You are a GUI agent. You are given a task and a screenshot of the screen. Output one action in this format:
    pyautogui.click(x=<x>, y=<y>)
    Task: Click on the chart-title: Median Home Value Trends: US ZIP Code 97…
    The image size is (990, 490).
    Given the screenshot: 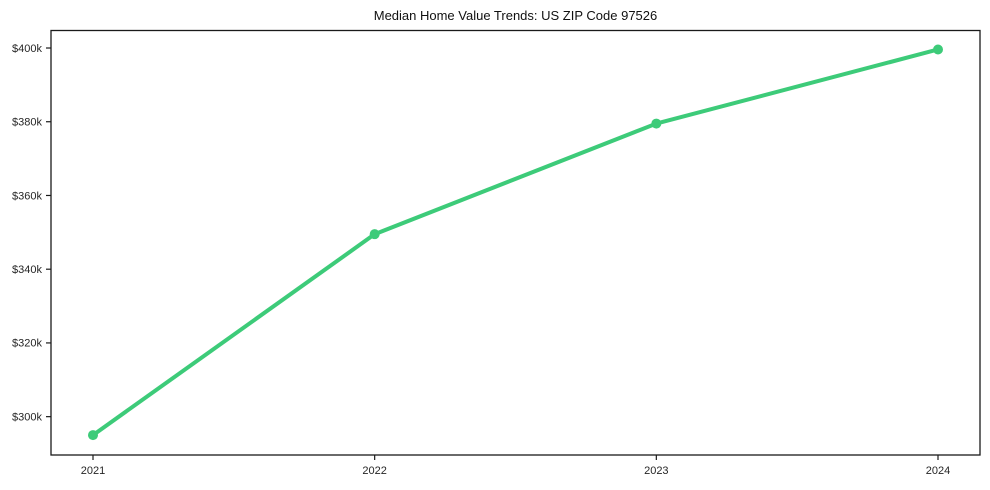 What is the action you would take?
    pyautogui.click(x=516, y=15)
    